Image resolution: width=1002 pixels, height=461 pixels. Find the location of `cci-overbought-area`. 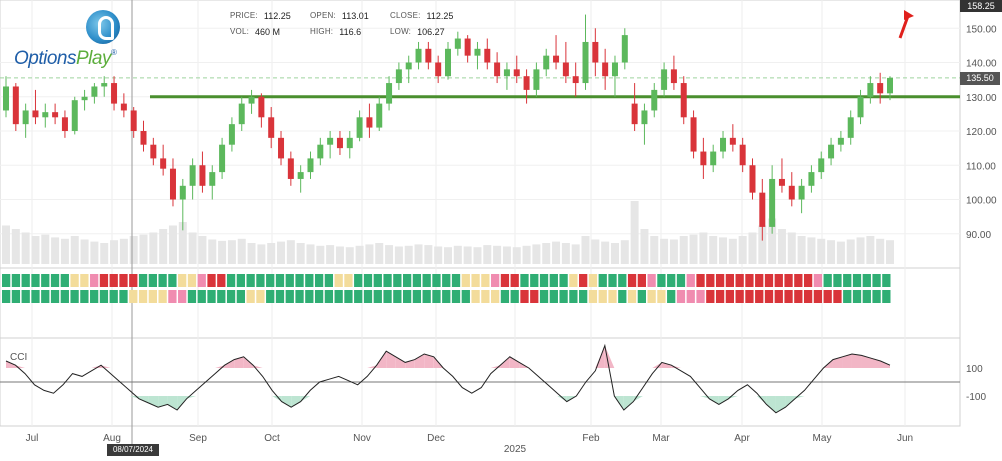

cci-overbought-area is located at coordinates (229, 363).